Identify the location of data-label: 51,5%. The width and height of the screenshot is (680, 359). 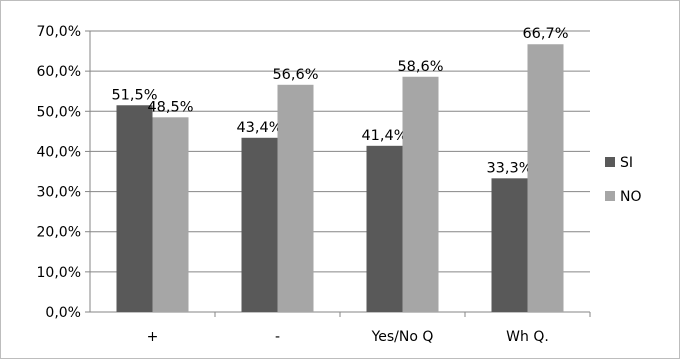
(134, 95).